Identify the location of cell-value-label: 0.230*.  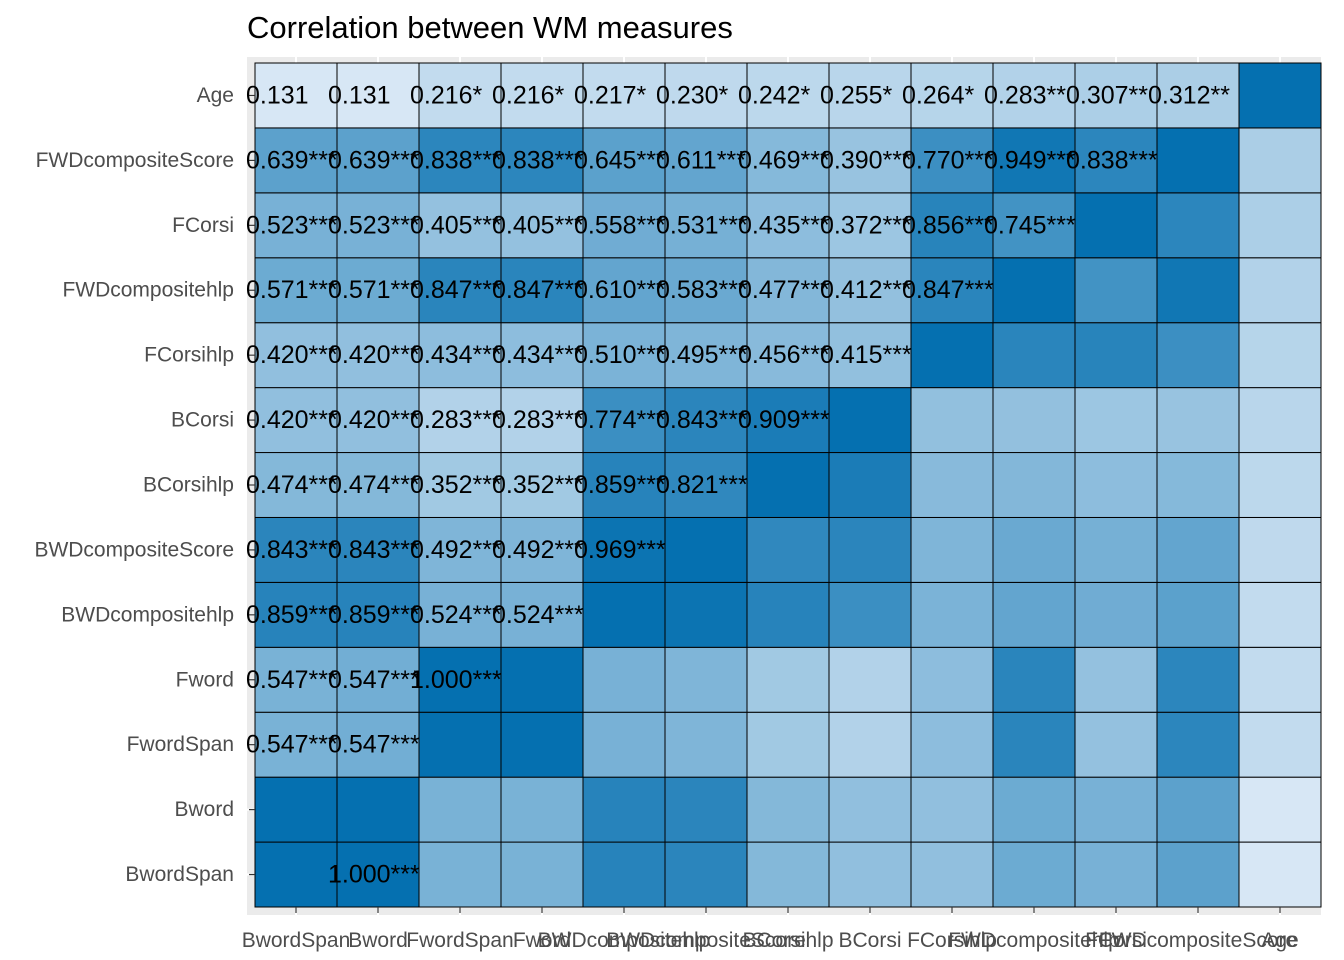
(692, 95).